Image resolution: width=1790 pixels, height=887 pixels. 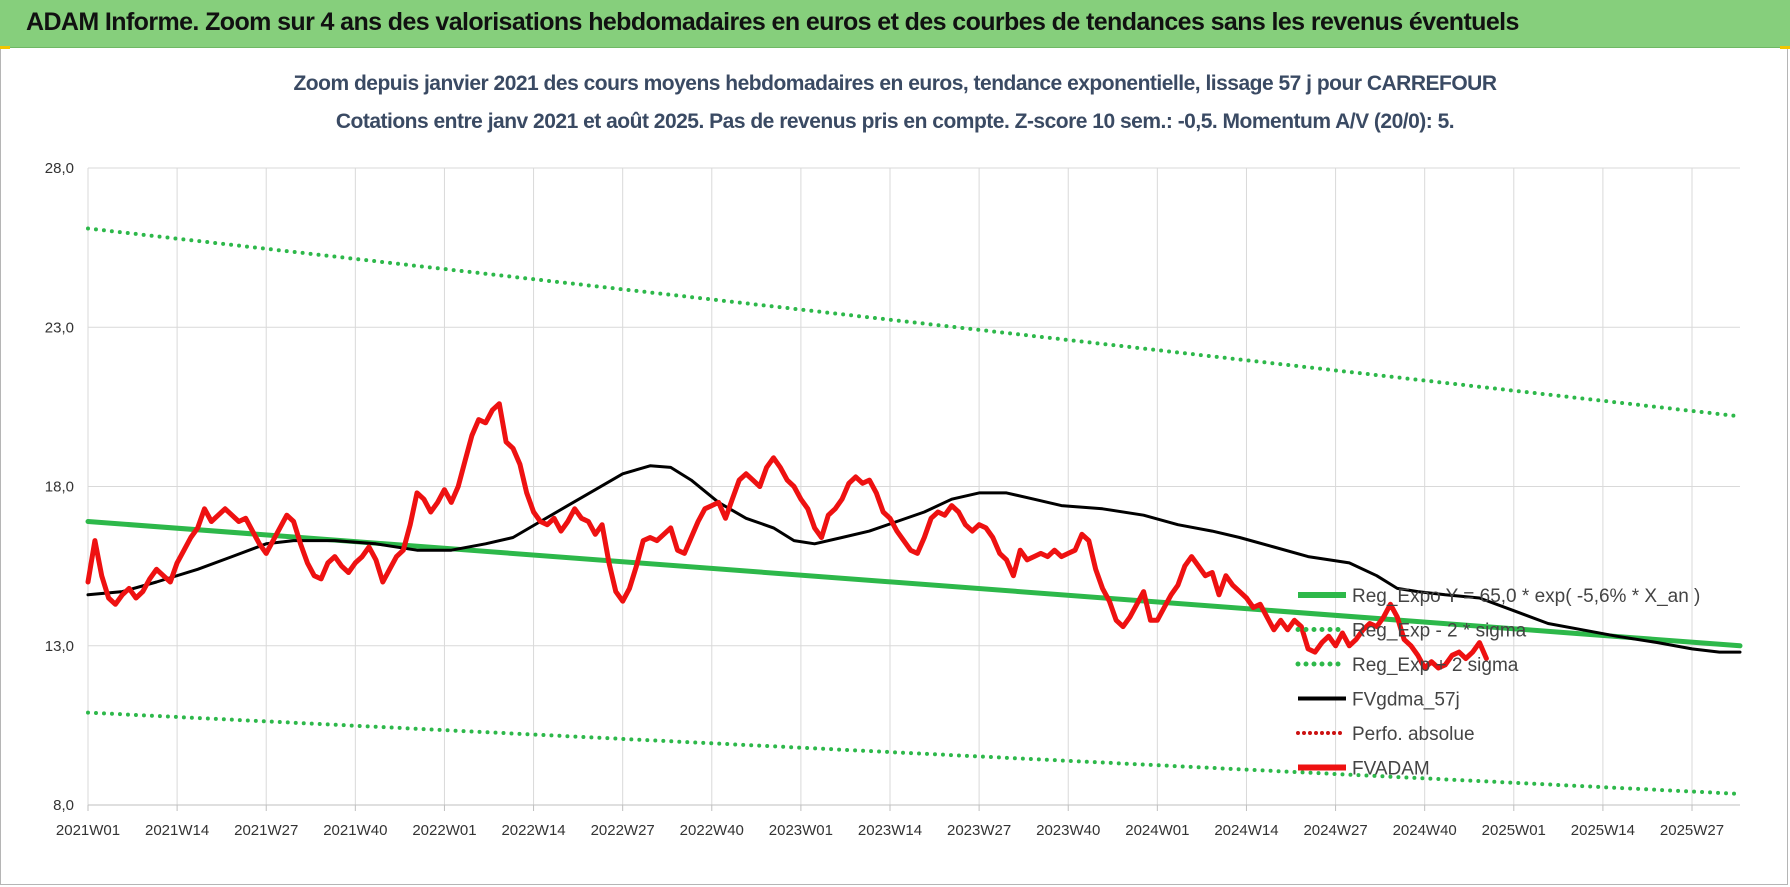 What do you see at coordinates (266, 830) in the screenshot?
I see `x-tick-label: 2021W27` at bounding box center [266, 830].